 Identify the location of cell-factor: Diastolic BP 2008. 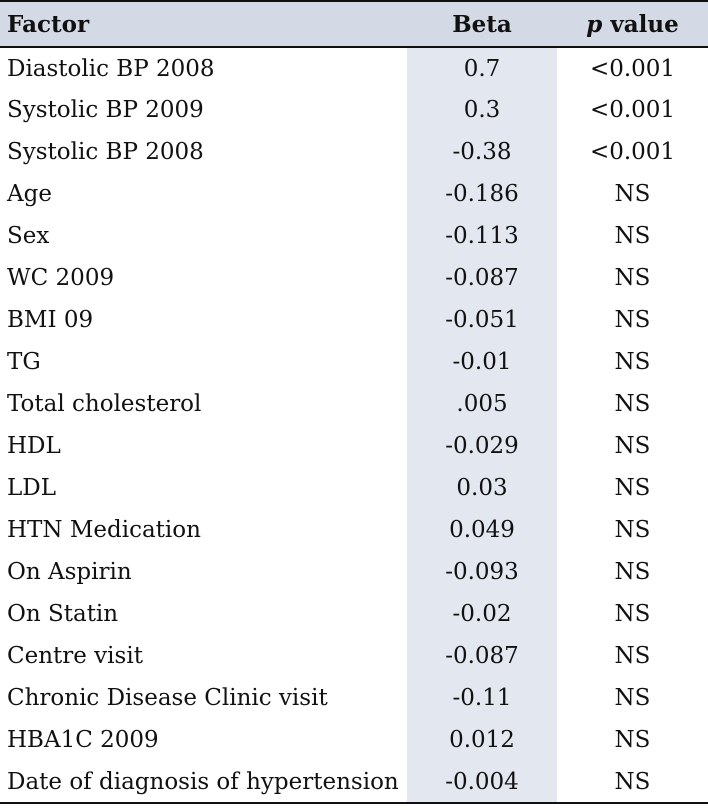
(111, 68).